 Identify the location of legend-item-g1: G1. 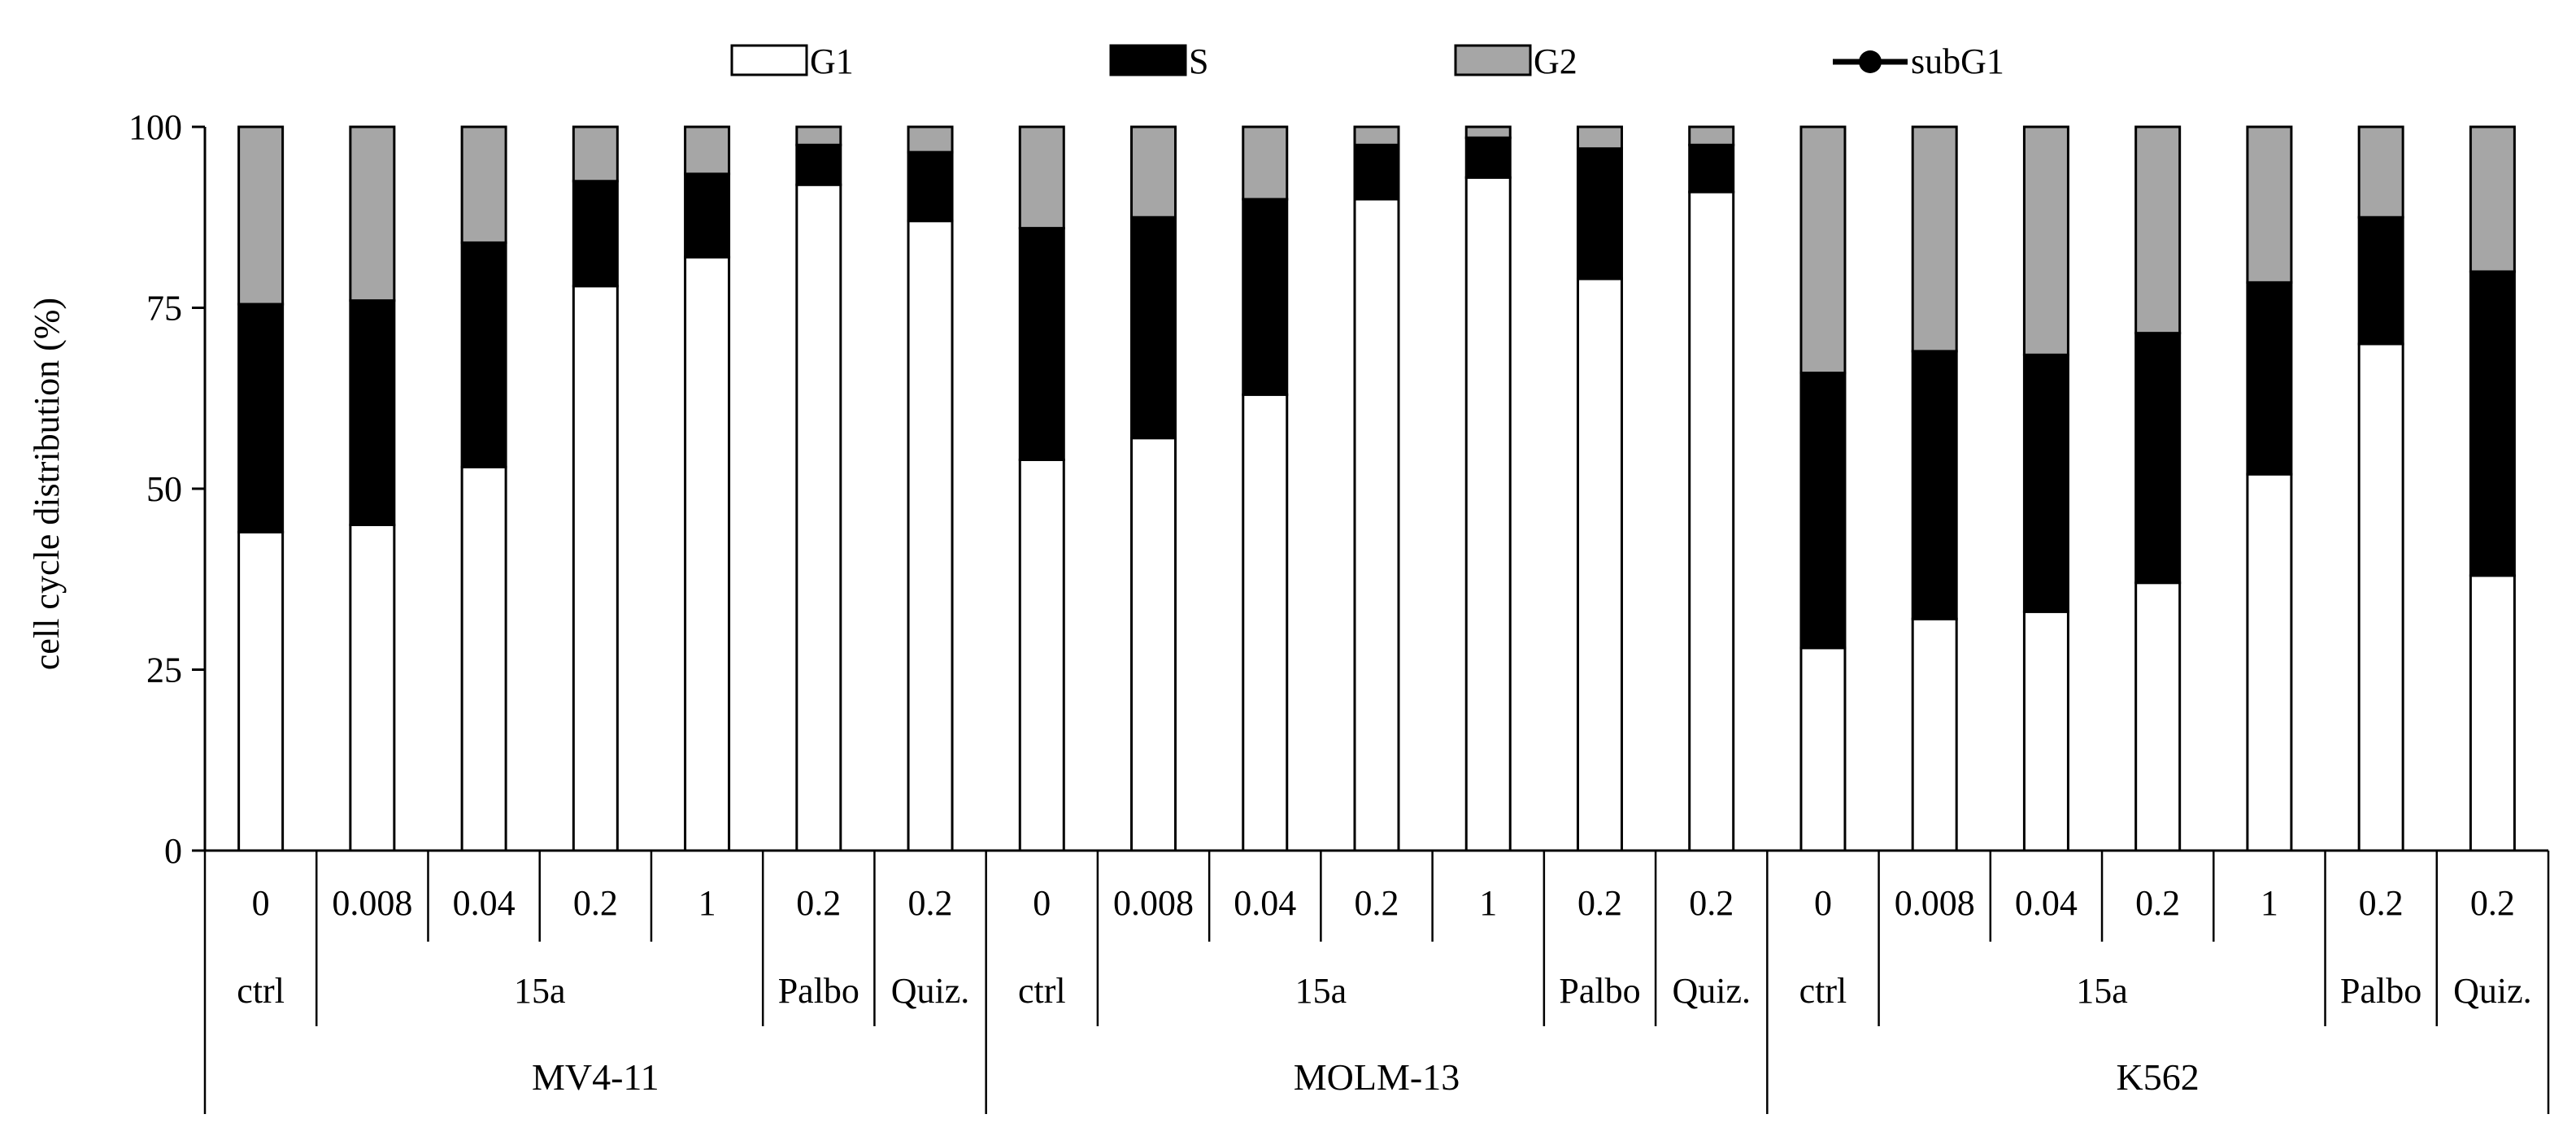
(792, 61).